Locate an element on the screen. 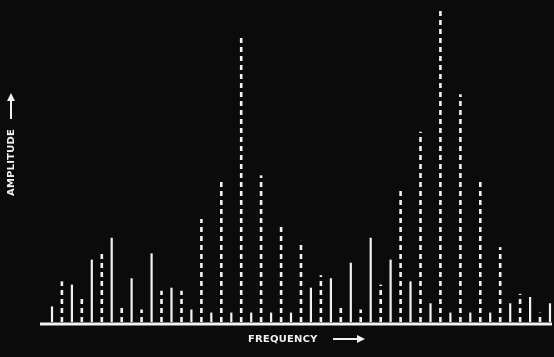 Image resolution: width=554 pixels, height=357 pixels. x-axis-label: FREQUENCY is located at coordinates (283, 339).